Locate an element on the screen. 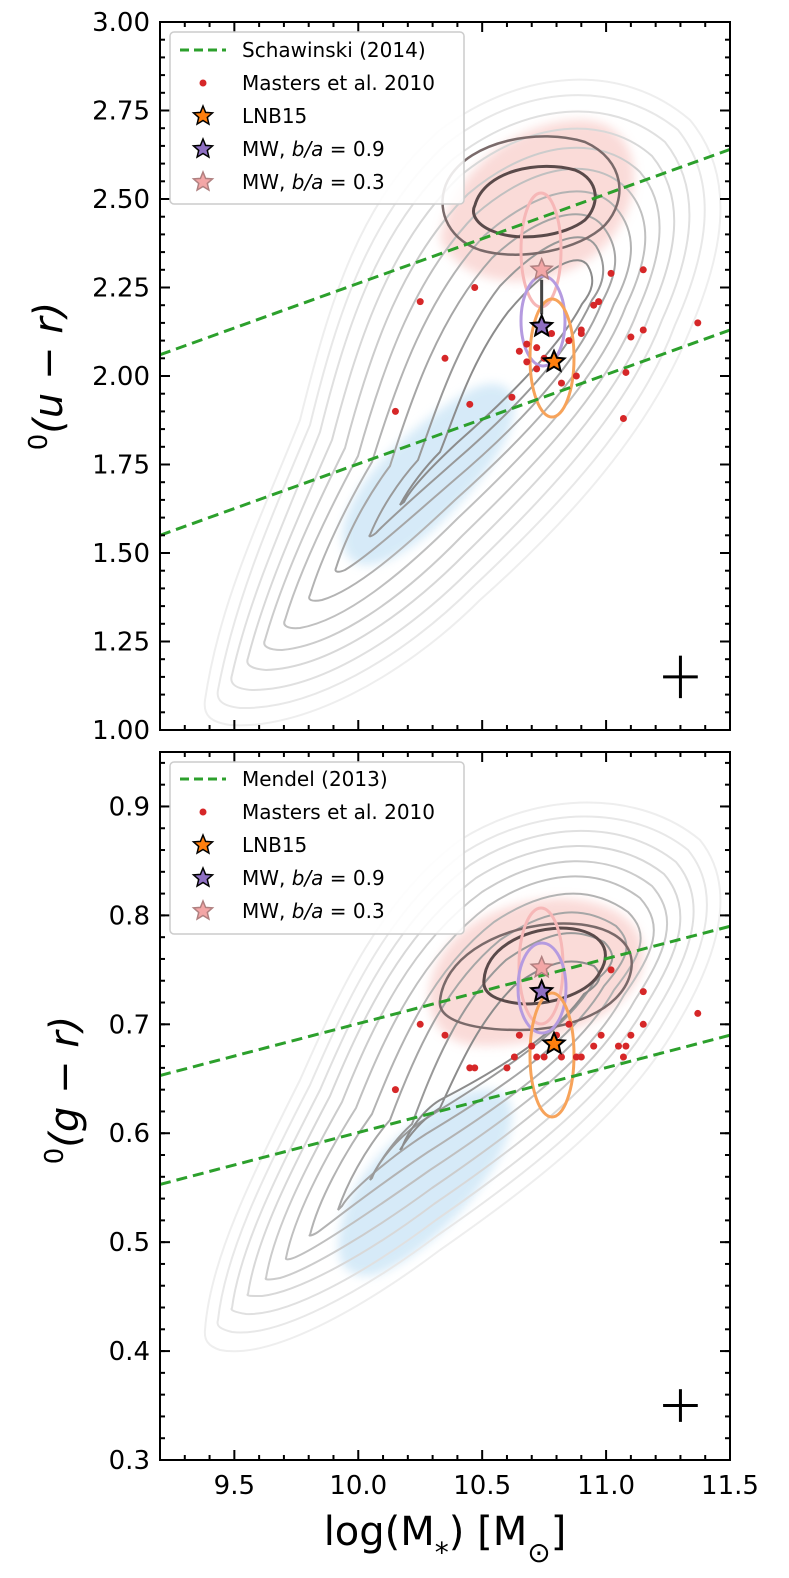  y-tick-label: 0.4 is located at coordinates (129, 1352).